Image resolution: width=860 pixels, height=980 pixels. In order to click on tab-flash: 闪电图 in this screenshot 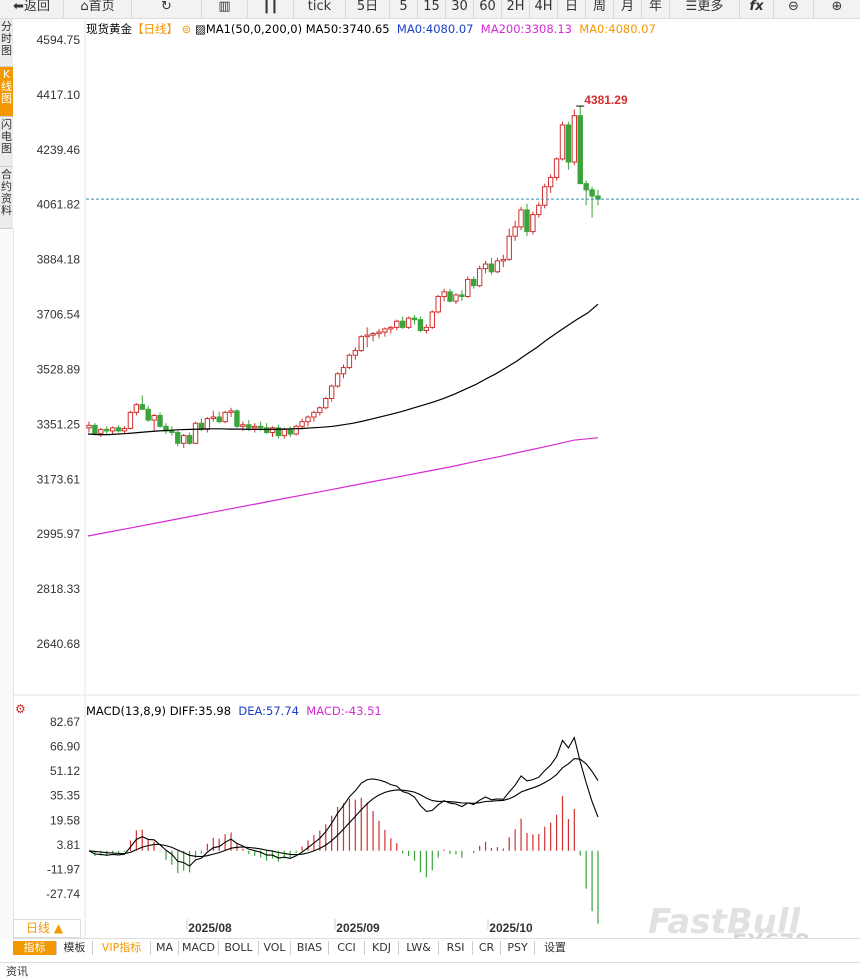, I will do `click(6, 142)`.